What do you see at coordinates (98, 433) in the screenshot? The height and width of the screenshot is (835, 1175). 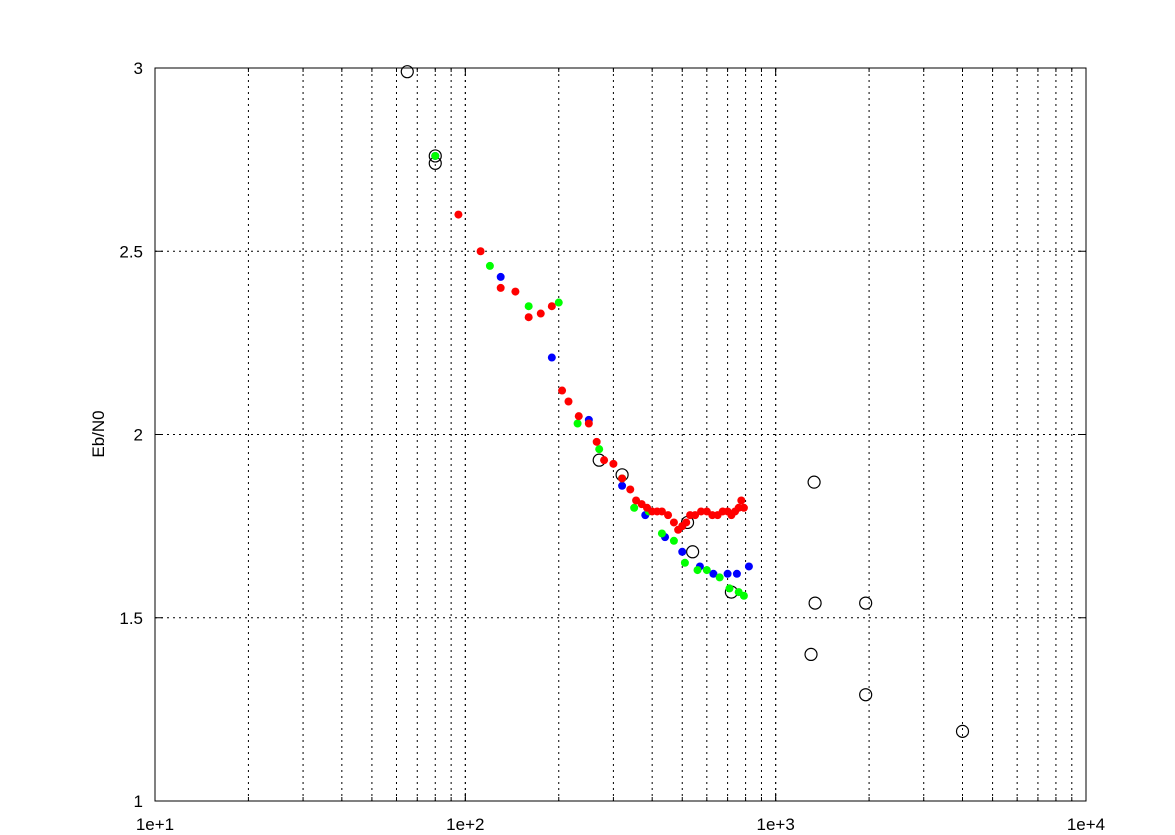 I see `y-axis-title: Eb/N0` at bounding box center [98, 433].